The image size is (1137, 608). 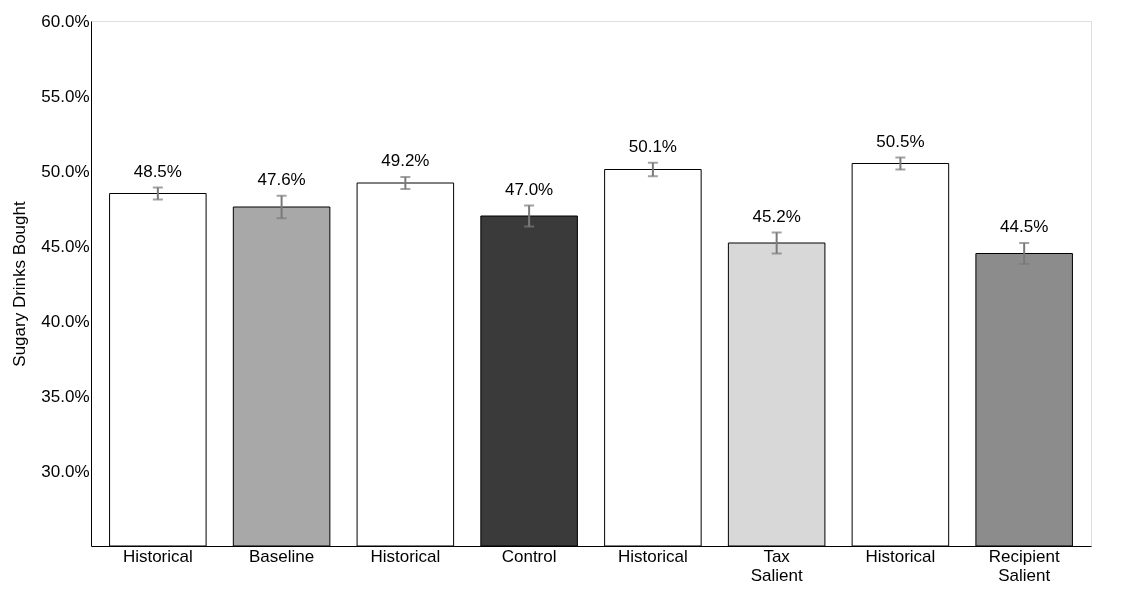 I want to click on data-label: 50.5%, so click(x=900, y=141).